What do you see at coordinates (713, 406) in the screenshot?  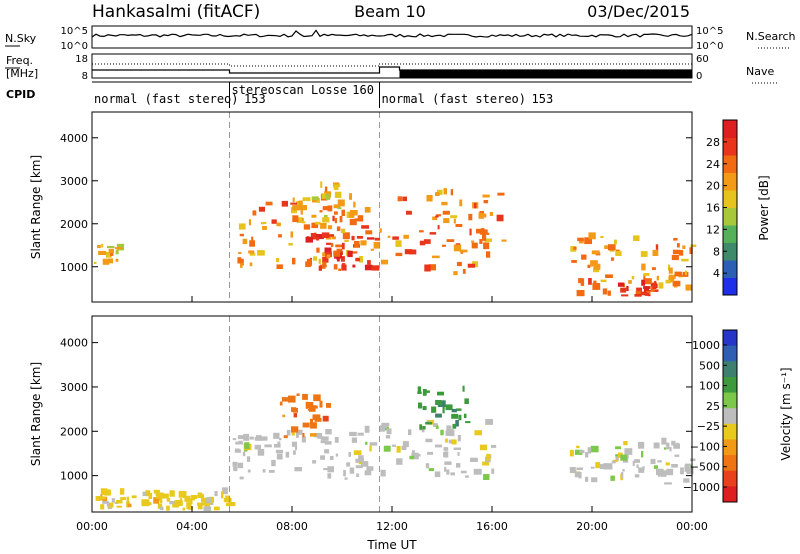 I see `colorbar-tick-label: 25` at bounding box center [713, 406].